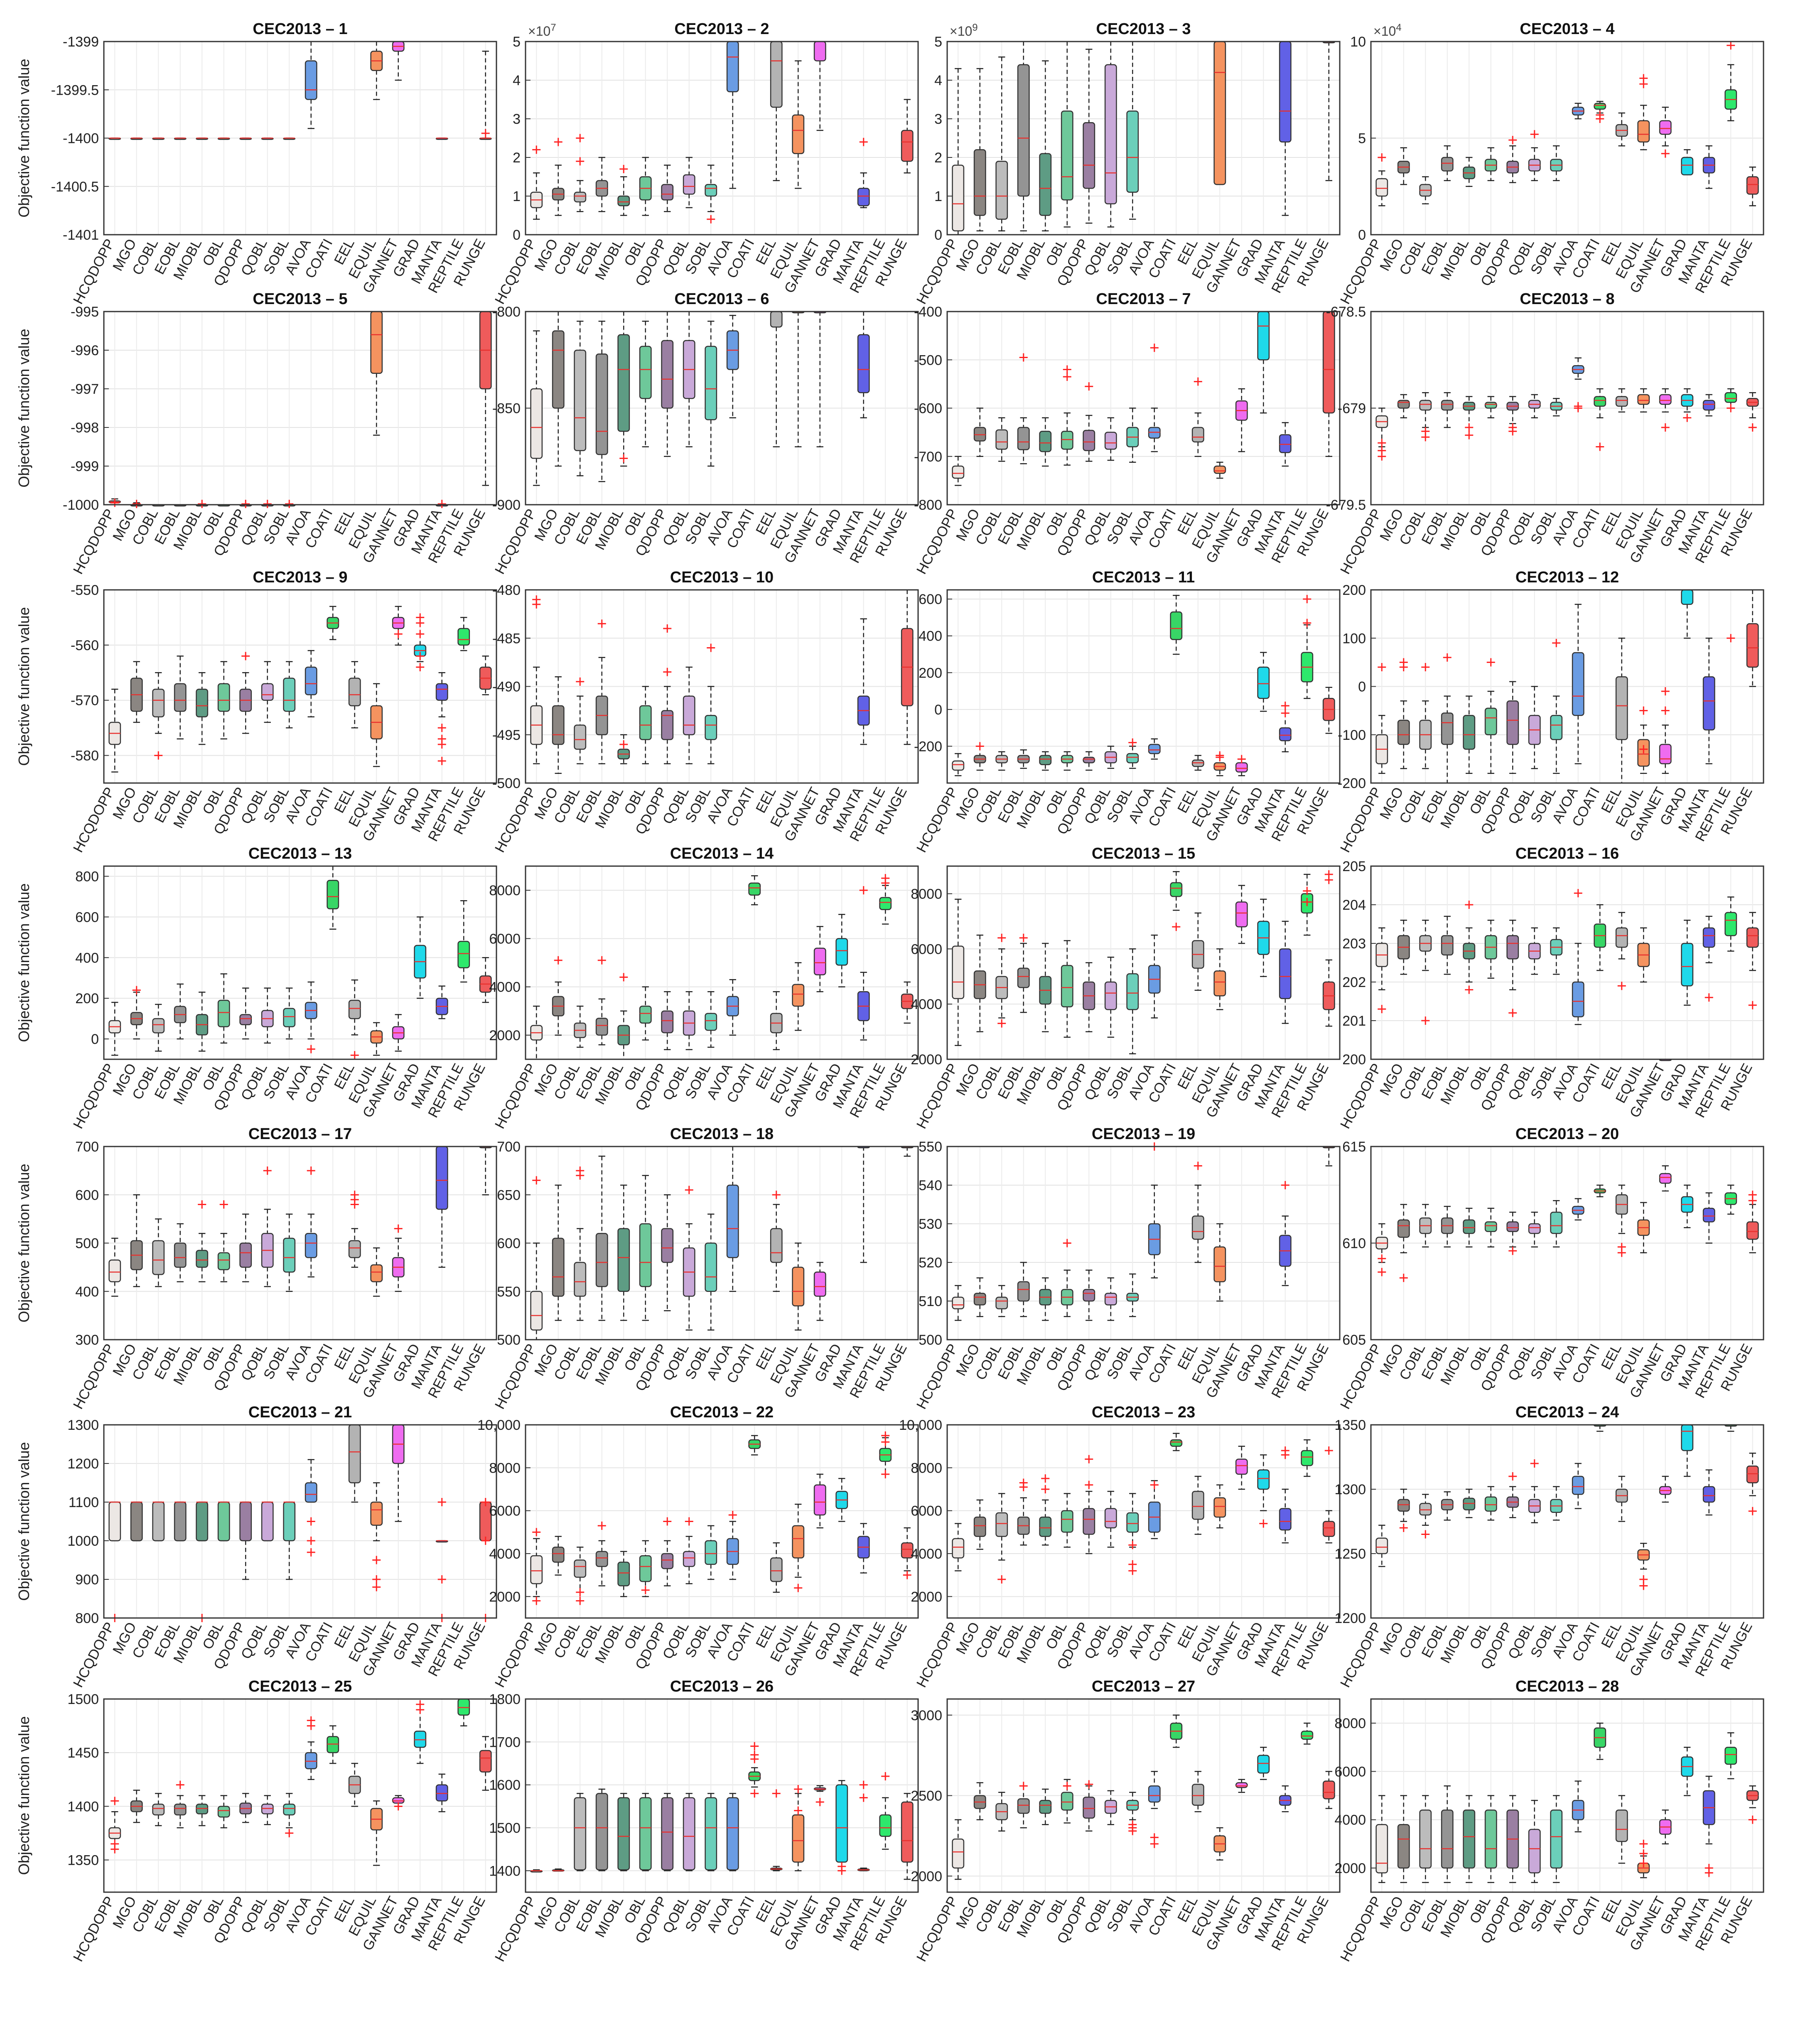 The height and width of the screenshot is (2028, 1820). I want to click on y-tick-label: 610, so click(1354, 1244).